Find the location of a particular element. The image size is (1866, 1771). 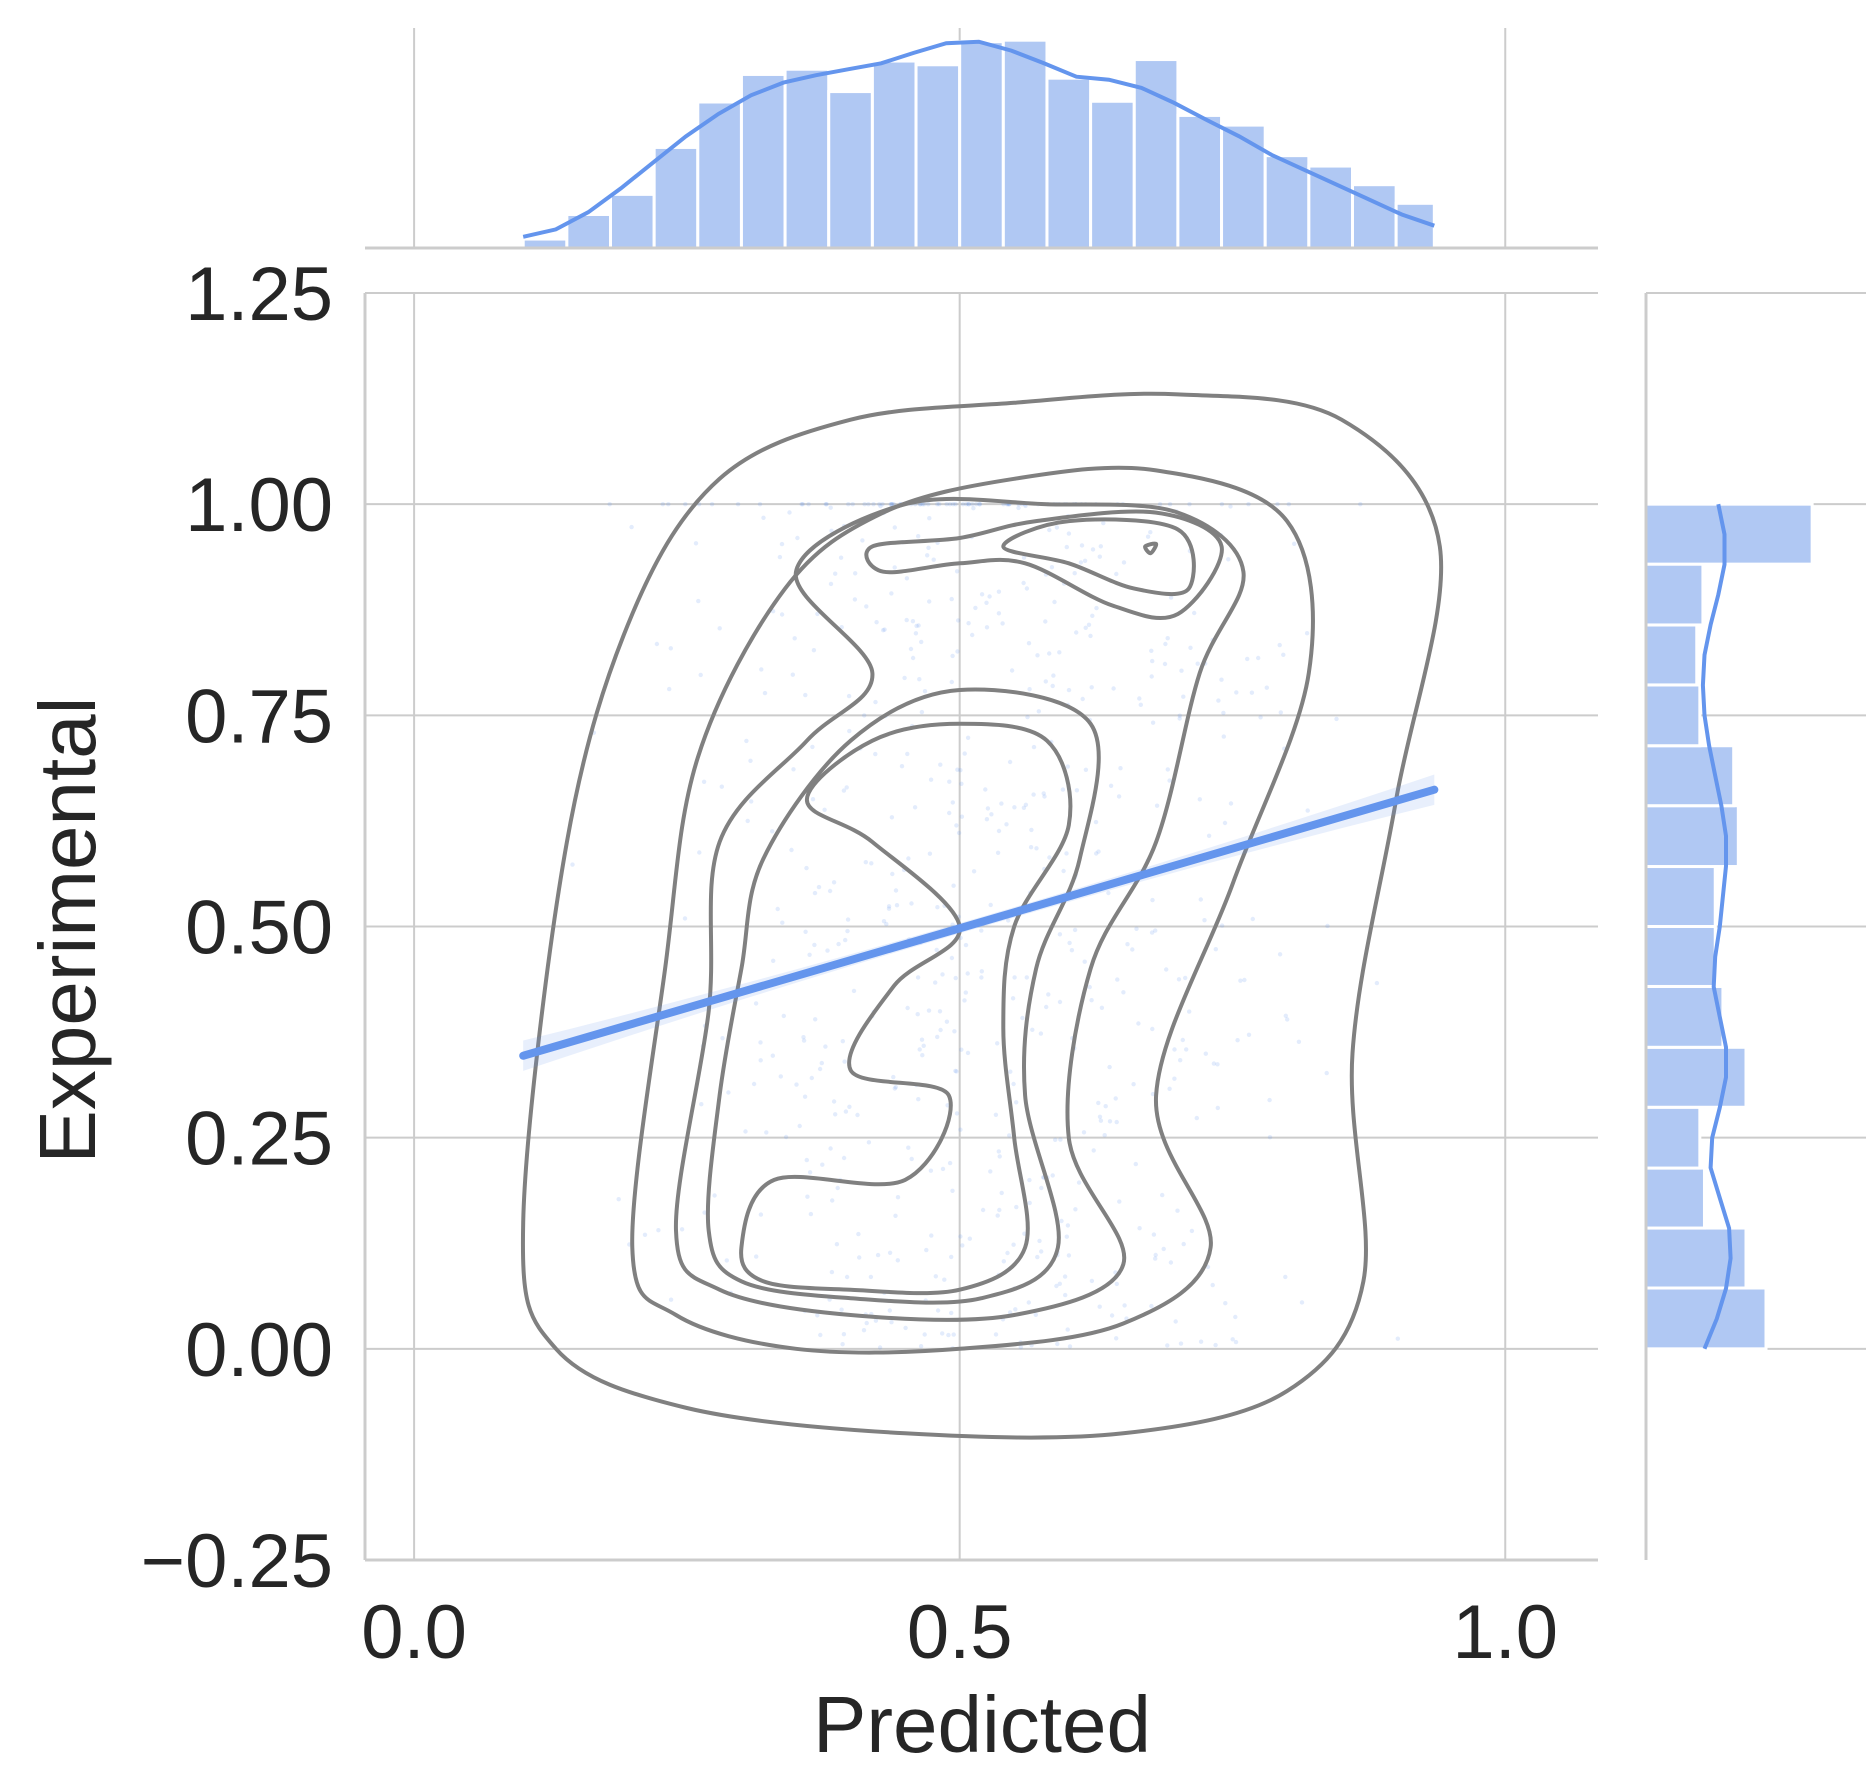

y-tick-label: −0.25 is located at coordinates (237, 1561).